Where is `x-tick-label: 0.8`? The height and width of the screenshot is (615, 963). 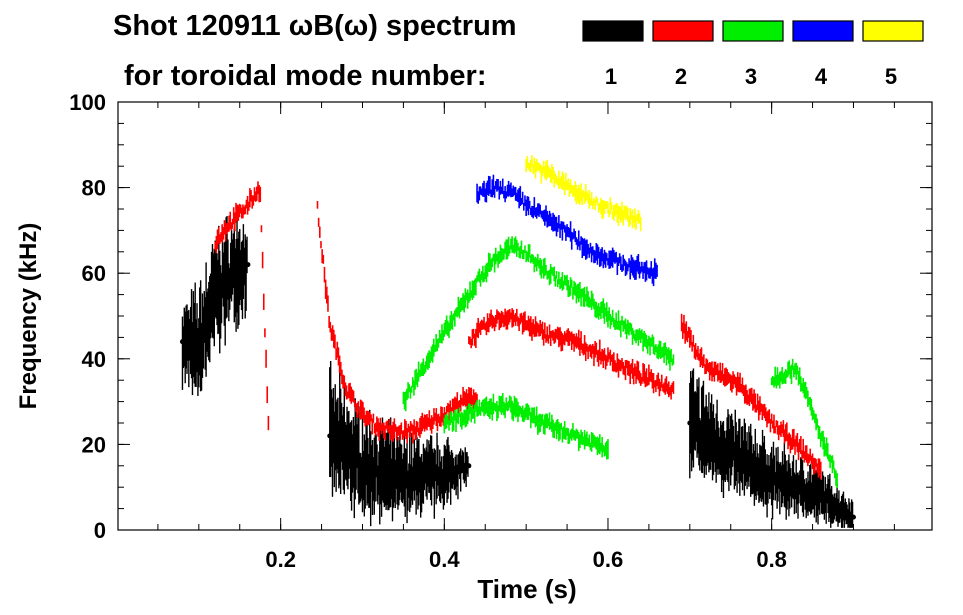 x-tick-label: 0.8 is located at coordinates (771, 559).